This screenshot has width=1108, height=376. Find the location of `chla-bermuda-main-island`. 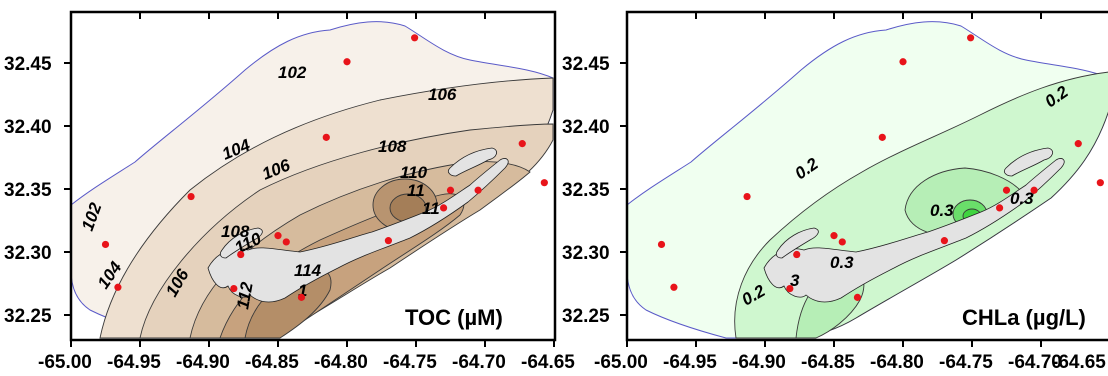

chla-bermuda-main-island is located at coordinates (914, 230).